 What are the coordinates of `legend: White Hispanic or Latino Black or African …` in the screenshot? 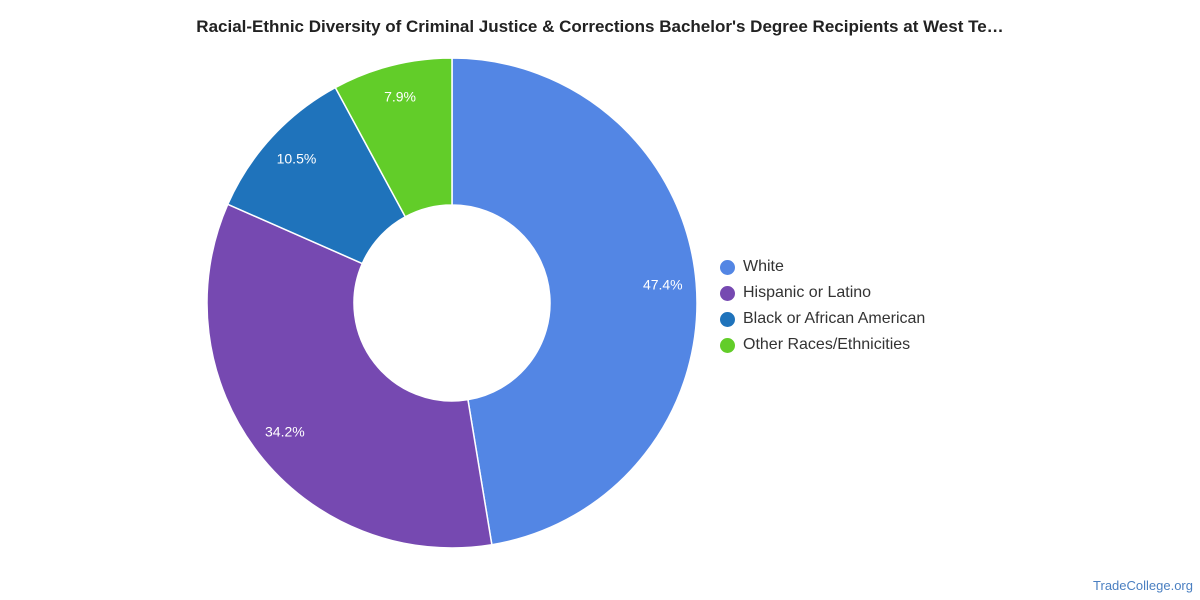 It's located at (822, 306).